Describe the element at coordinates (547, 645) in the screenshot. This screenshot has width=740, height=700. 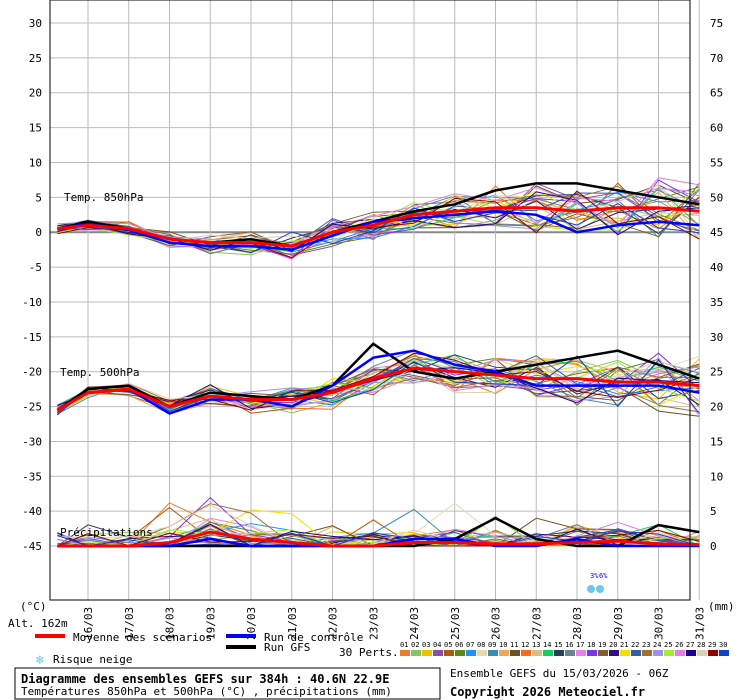
I see `pert-legend-number: 14` at that location.